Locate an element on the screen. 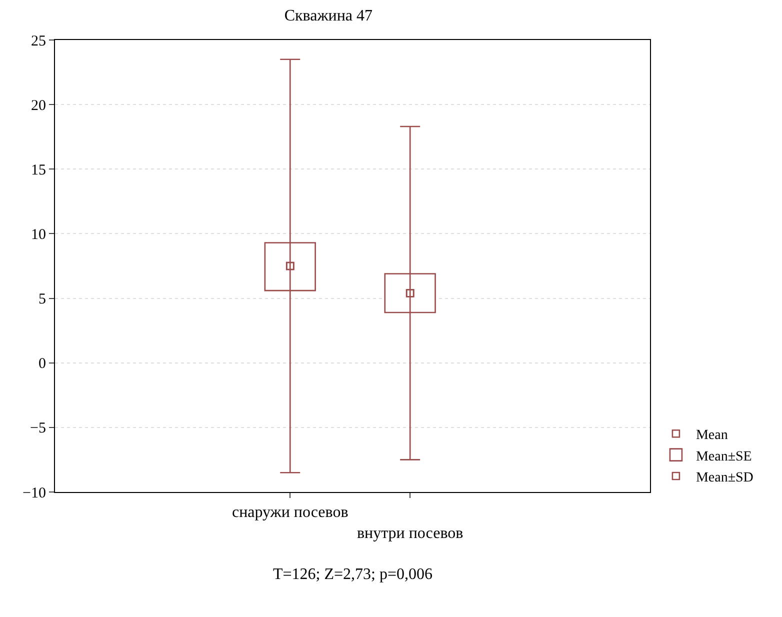  x-tick-label: снаружи посевов is located at coordinates (290, 513).